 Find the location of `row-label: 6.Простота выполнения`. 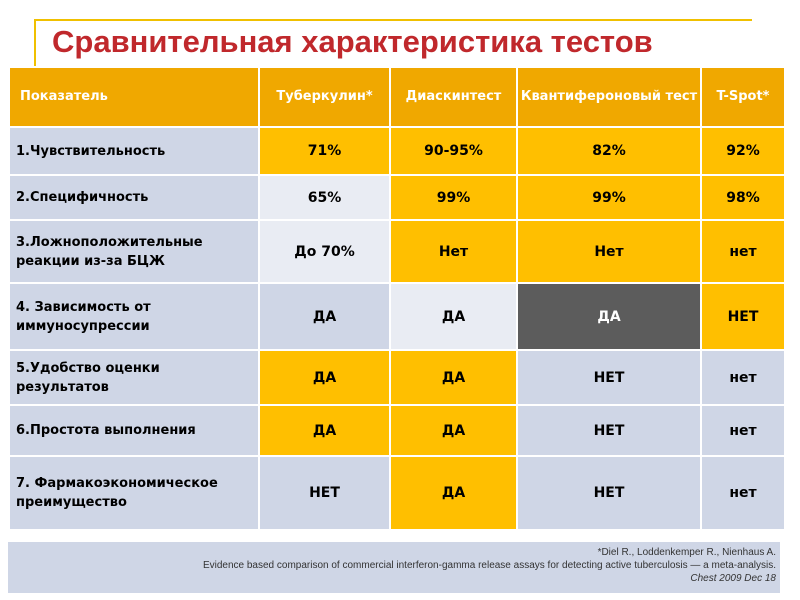

row-label: 6.Простота выполнения is located at coordinates (134, 430).